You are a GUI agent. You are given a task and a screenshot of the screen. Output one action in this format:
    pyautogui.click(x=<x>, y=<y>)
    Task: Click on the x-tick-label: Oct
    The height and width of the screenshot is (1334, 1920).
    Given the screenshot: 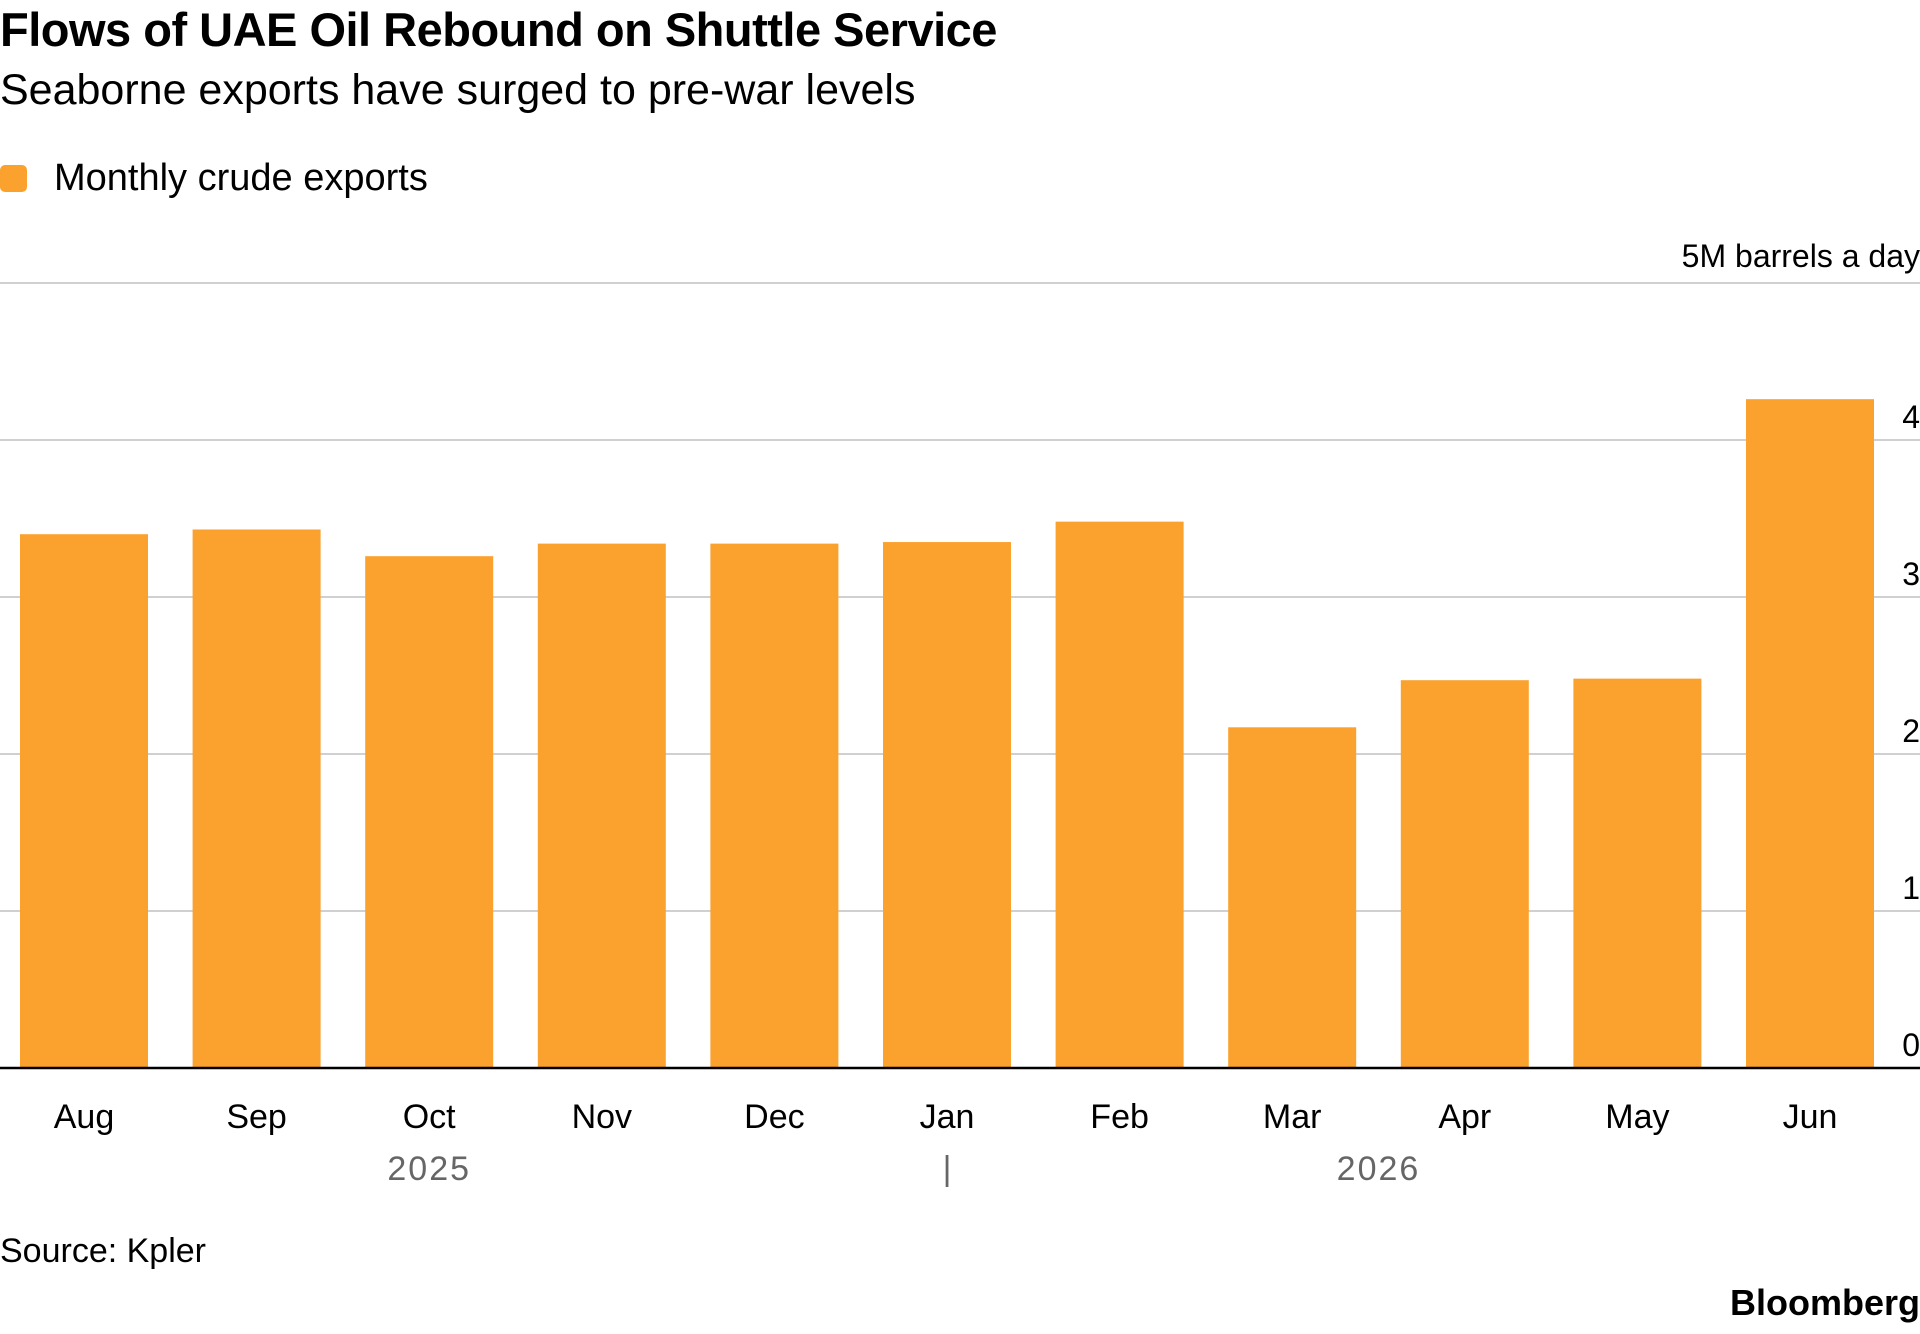 What is the action you would take?
    pyautogui.click(x=429, y=1117)
    